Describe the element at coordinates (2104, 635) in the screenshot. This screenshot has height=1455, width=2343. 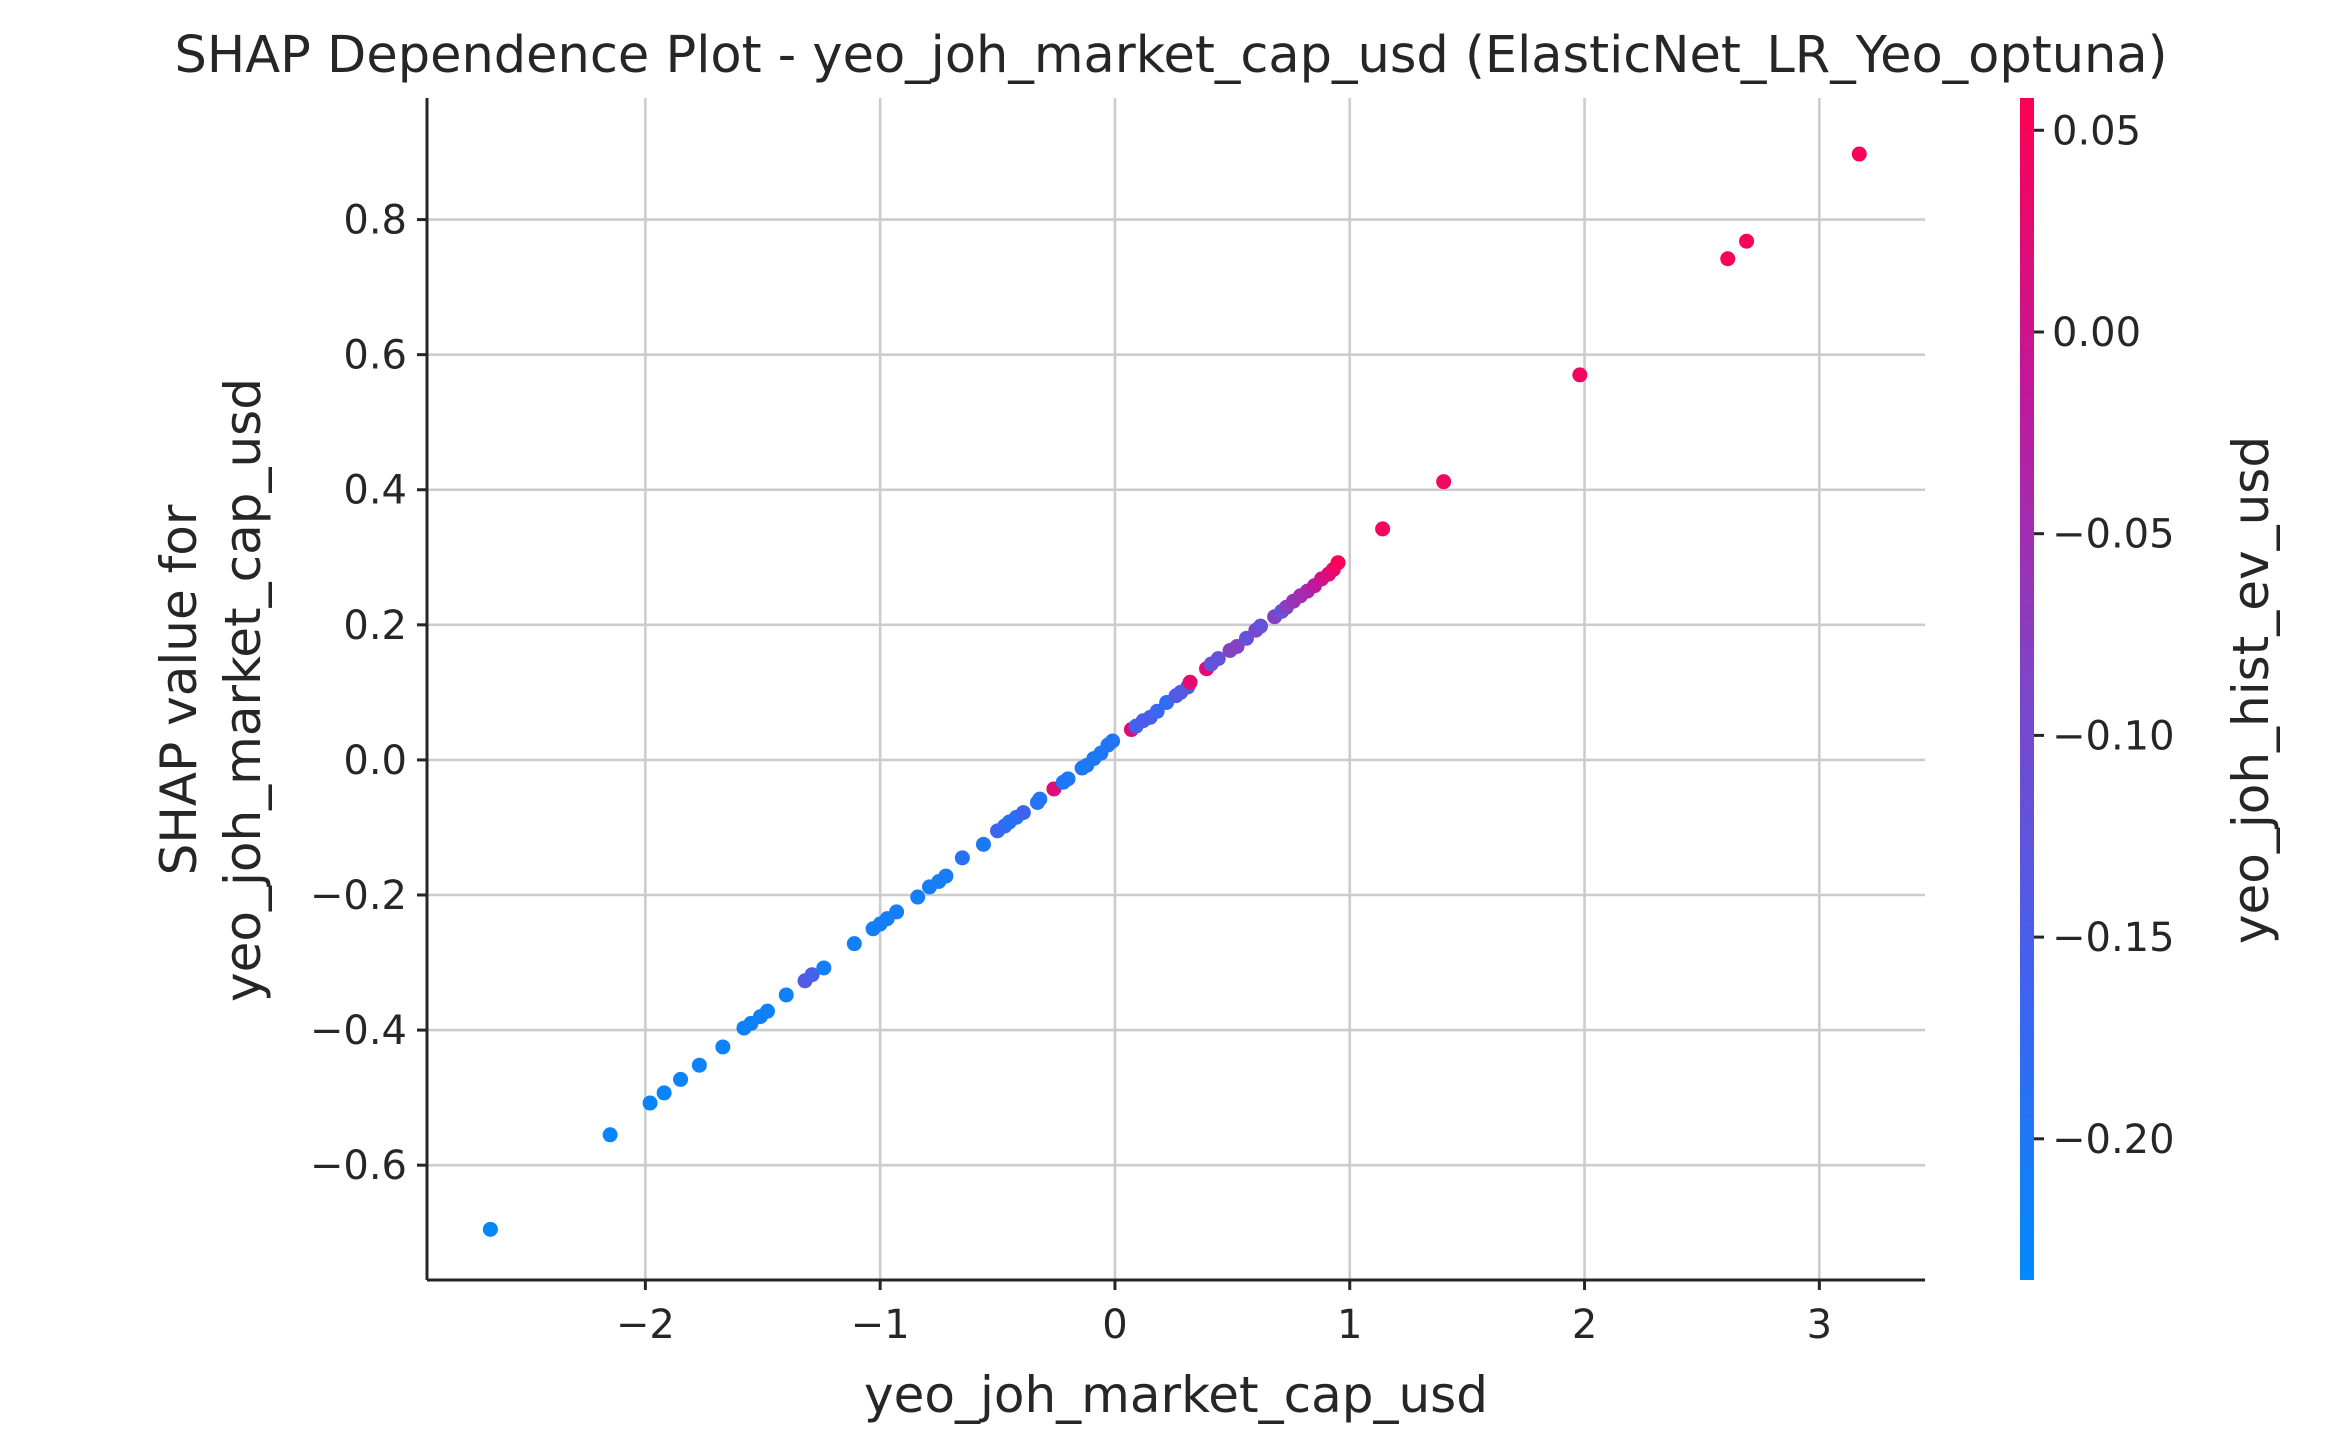
I see `colorbar-ticks: 0.05 0.00 −0.05 −0.10 −0.15 −0.20` at that location.